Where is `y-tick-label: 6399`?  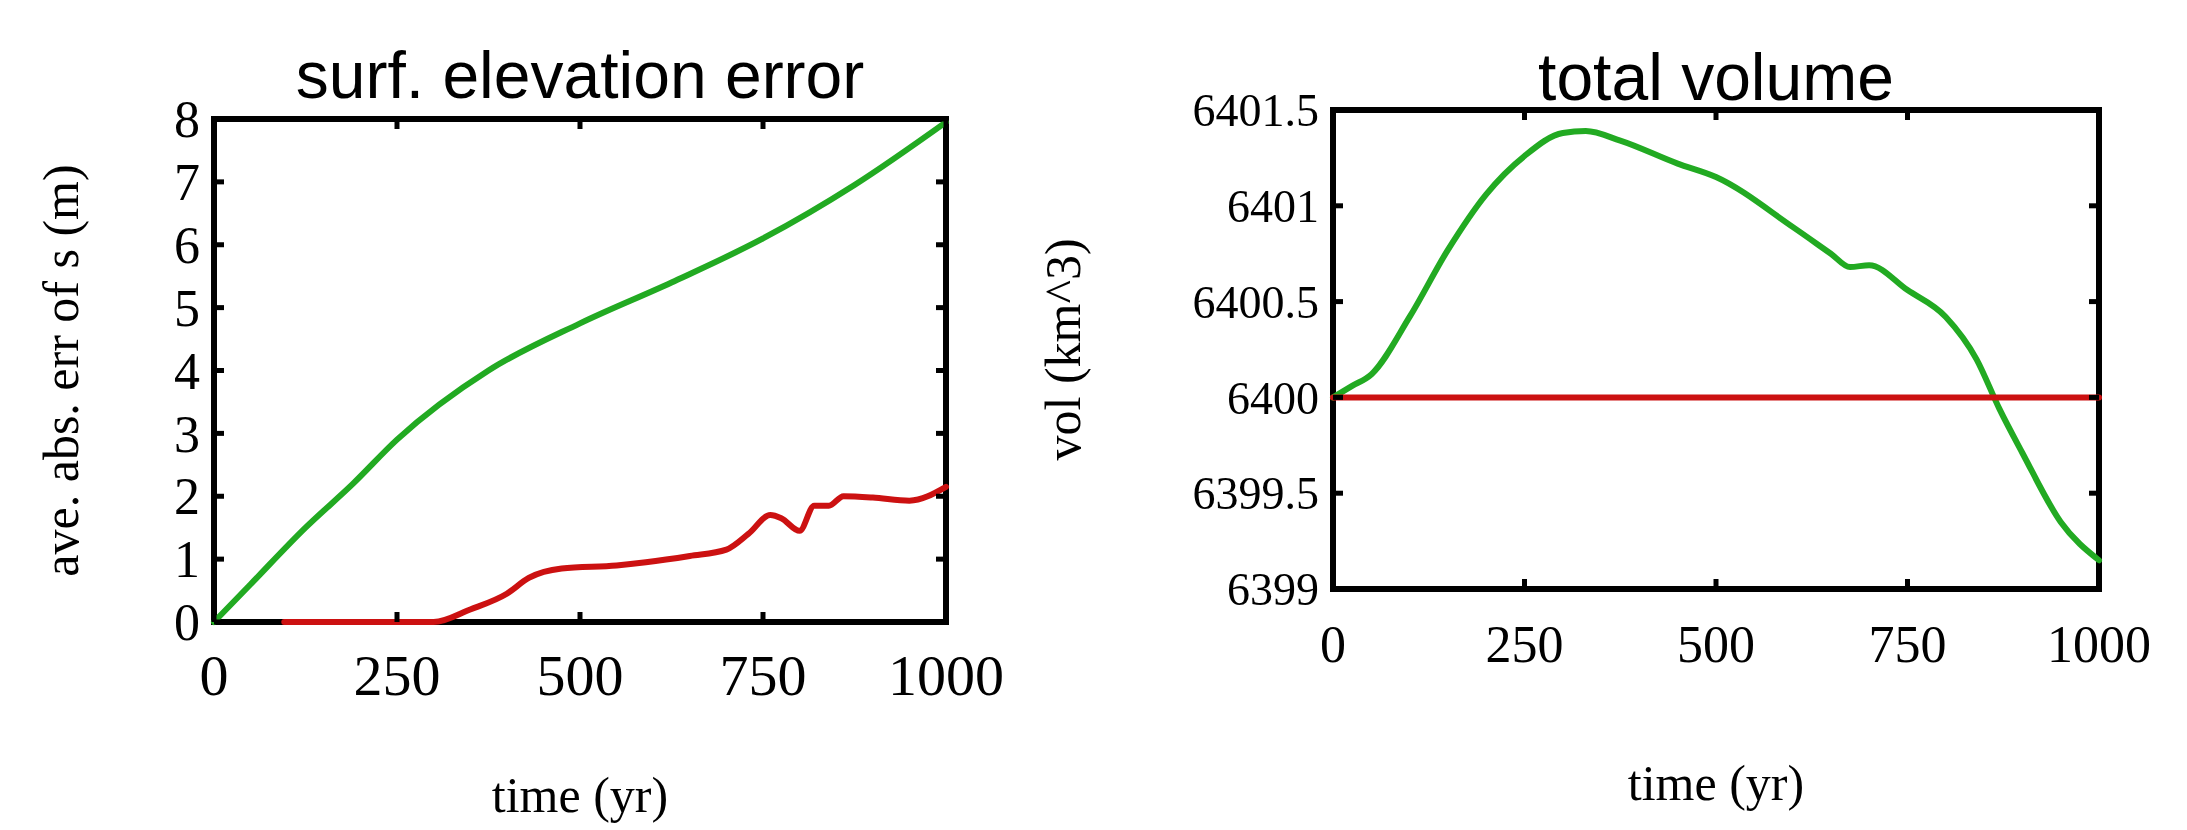 y-tick-label: 6399 is located at coordinates (1273, 590).